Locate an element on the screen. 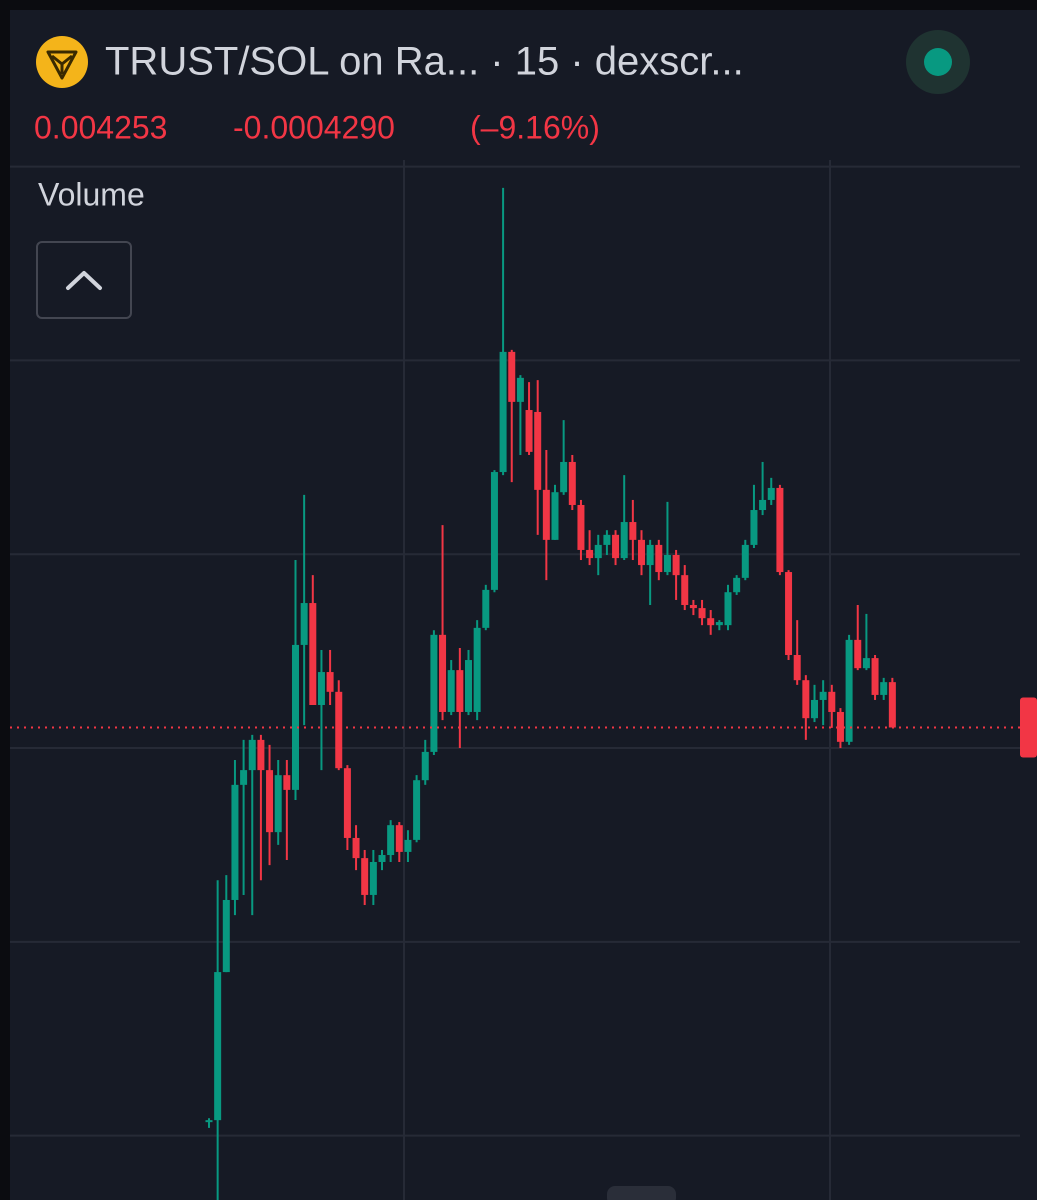  scroll-handle is located at coordinates (641, 1193).